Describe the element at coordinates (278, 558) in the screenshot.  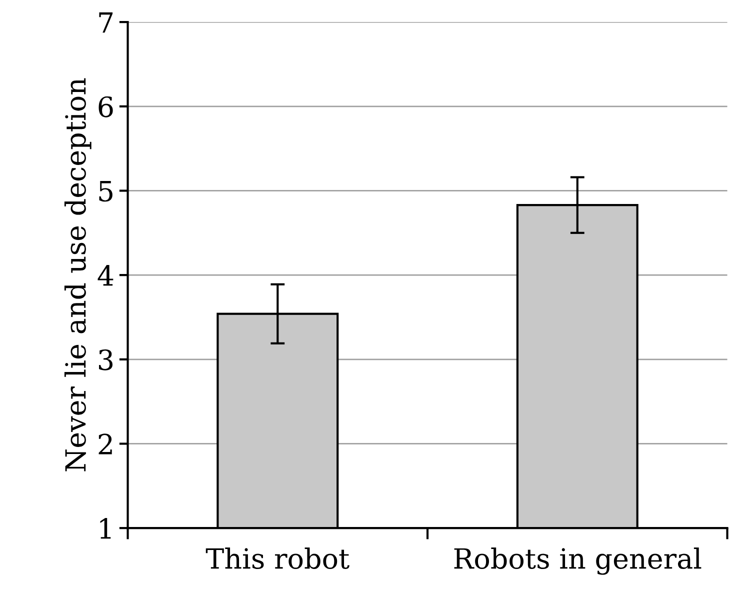
I see `x-tick-label: This robot` at that location.